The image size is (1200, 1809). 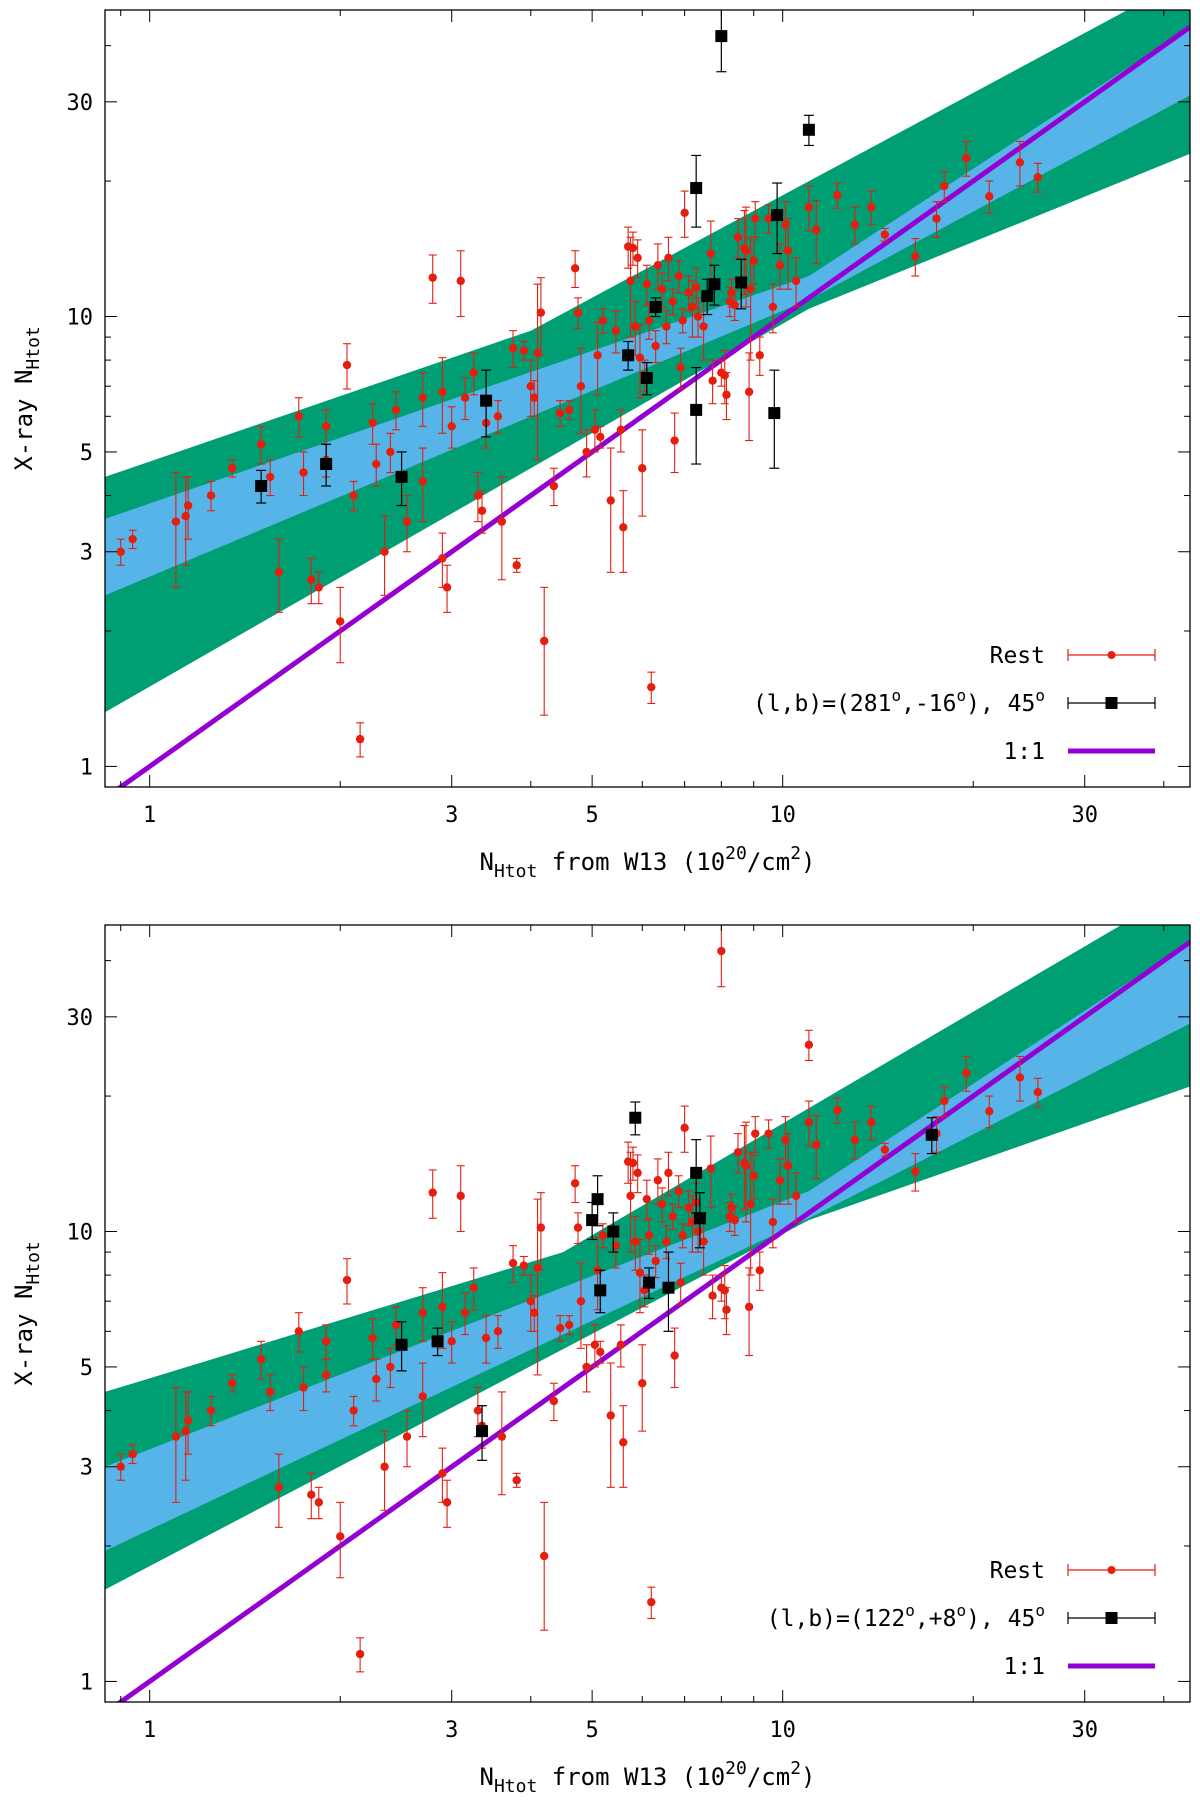 I want to click on x-tick-label: 5, so click(x=592, y=1730).